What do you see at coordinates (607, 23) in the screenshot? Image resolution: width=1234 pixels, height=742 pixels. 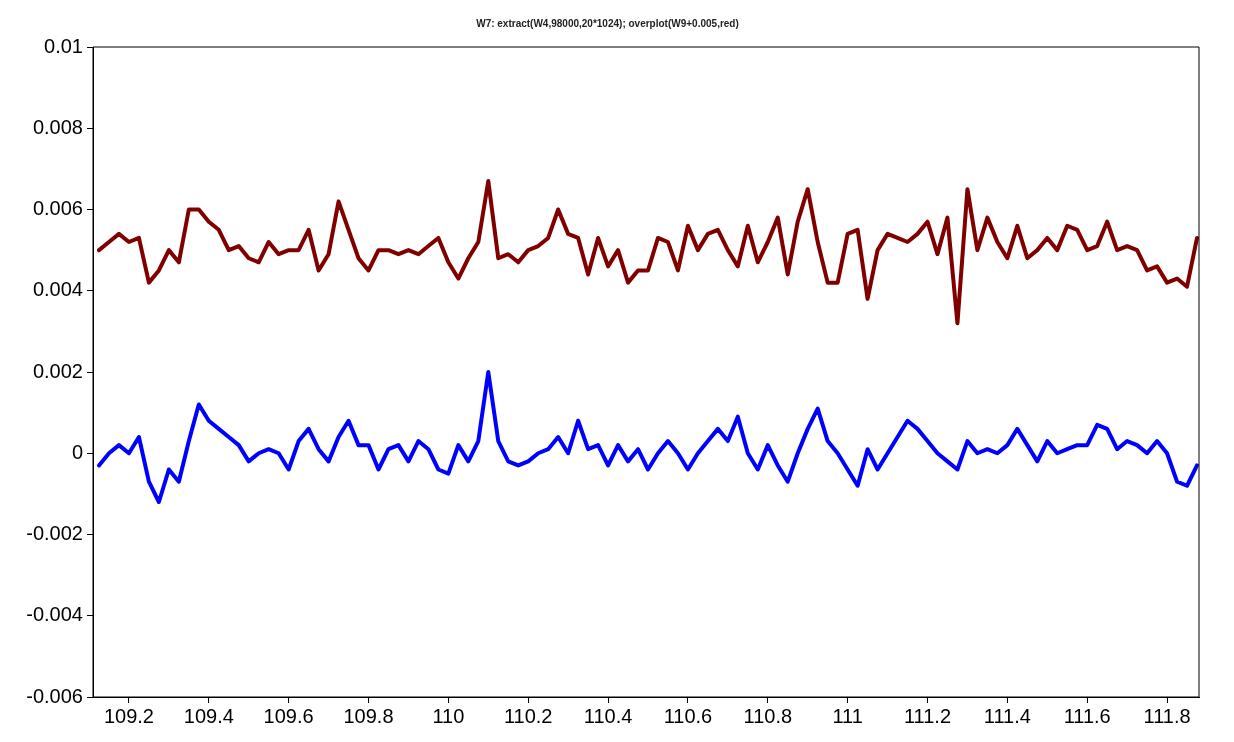 I see `chart-title: W7: extract(W4,98000,20*1024); overplot(W9+0.005,red)` at bounding box center [607, 23].